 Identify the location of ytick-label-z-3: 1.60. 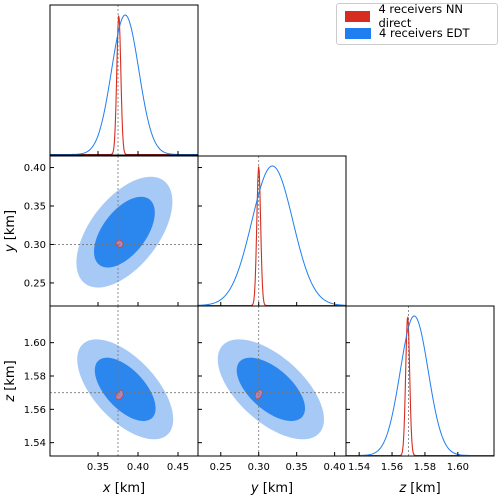
(35, 343).